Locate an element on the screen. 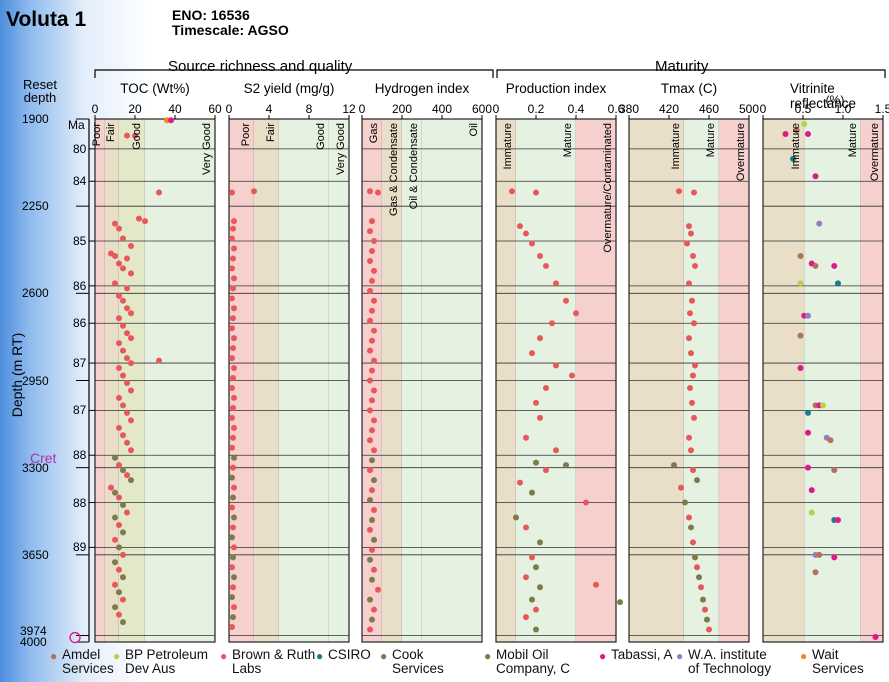 The image size is (889, 682). legend-label-line2: Company, C is located at coordinates (533, 668).